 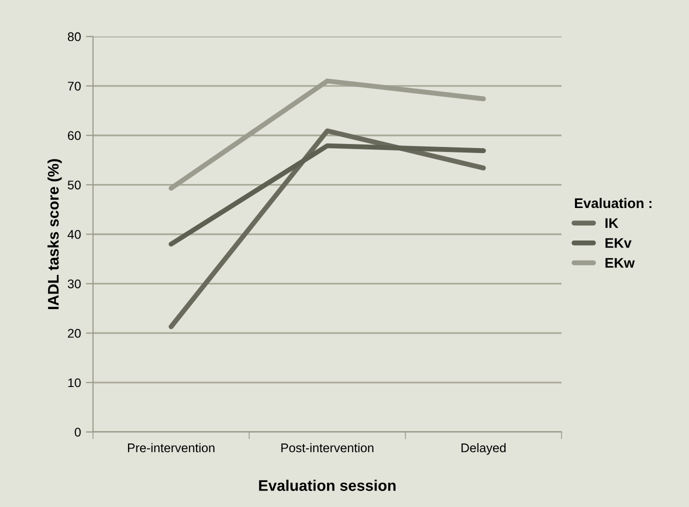 What do you see at coordinates (484, 449) in the screenshot?
I see `x-tick-label: Delayed` at bounding box center [484, 449].